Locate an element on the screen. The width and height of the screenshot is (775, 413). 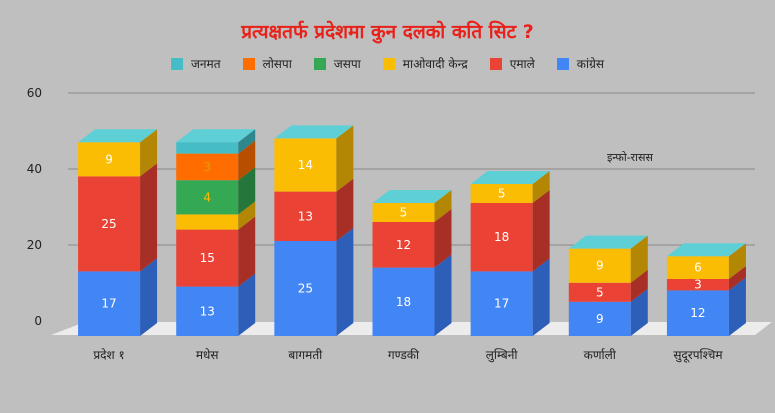
legend-label: माओवादी केन्द्र is located at coordinates (435, 64).